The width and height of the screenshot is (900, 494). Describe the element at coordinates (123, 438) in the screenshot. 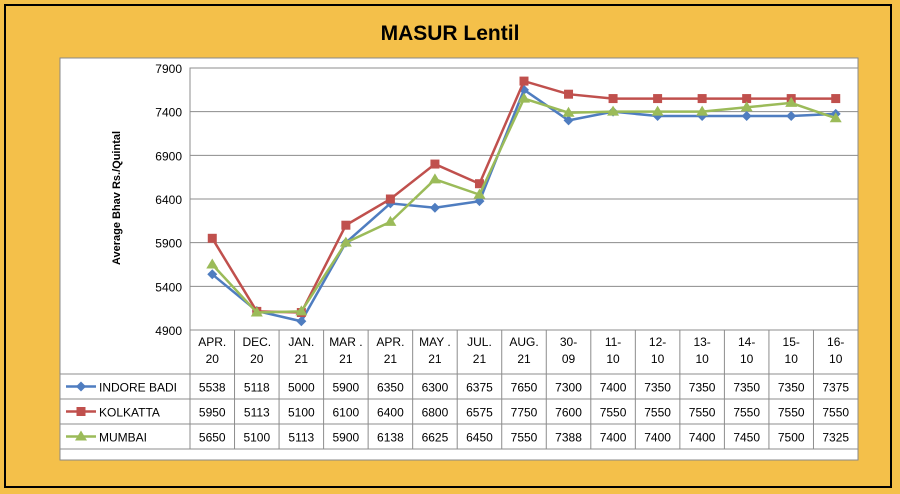

I see `legend-label: MUMBAI` at that location.